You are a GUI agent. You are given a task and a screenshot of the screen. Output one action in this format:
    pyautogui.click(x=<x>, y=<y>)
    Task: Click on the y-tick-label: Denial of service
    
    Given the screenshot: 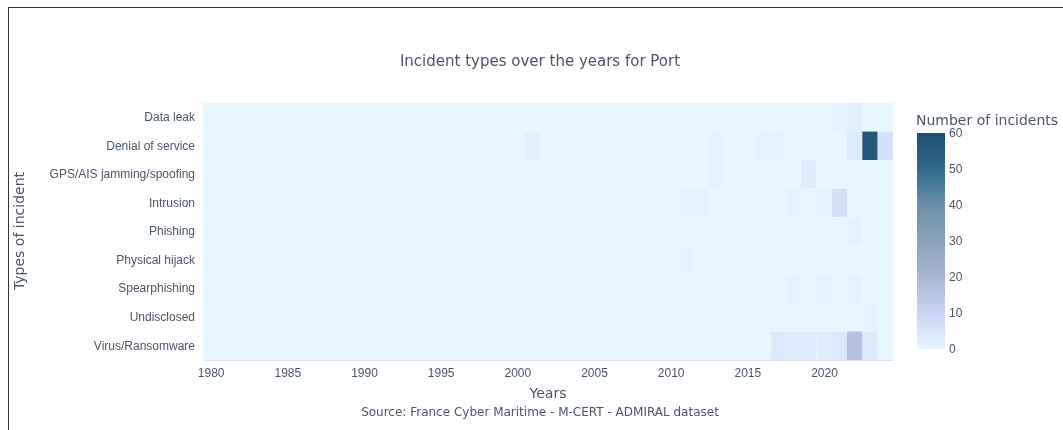 What is the action you would take?
    pyautogui.click(x=151, y=145)
    